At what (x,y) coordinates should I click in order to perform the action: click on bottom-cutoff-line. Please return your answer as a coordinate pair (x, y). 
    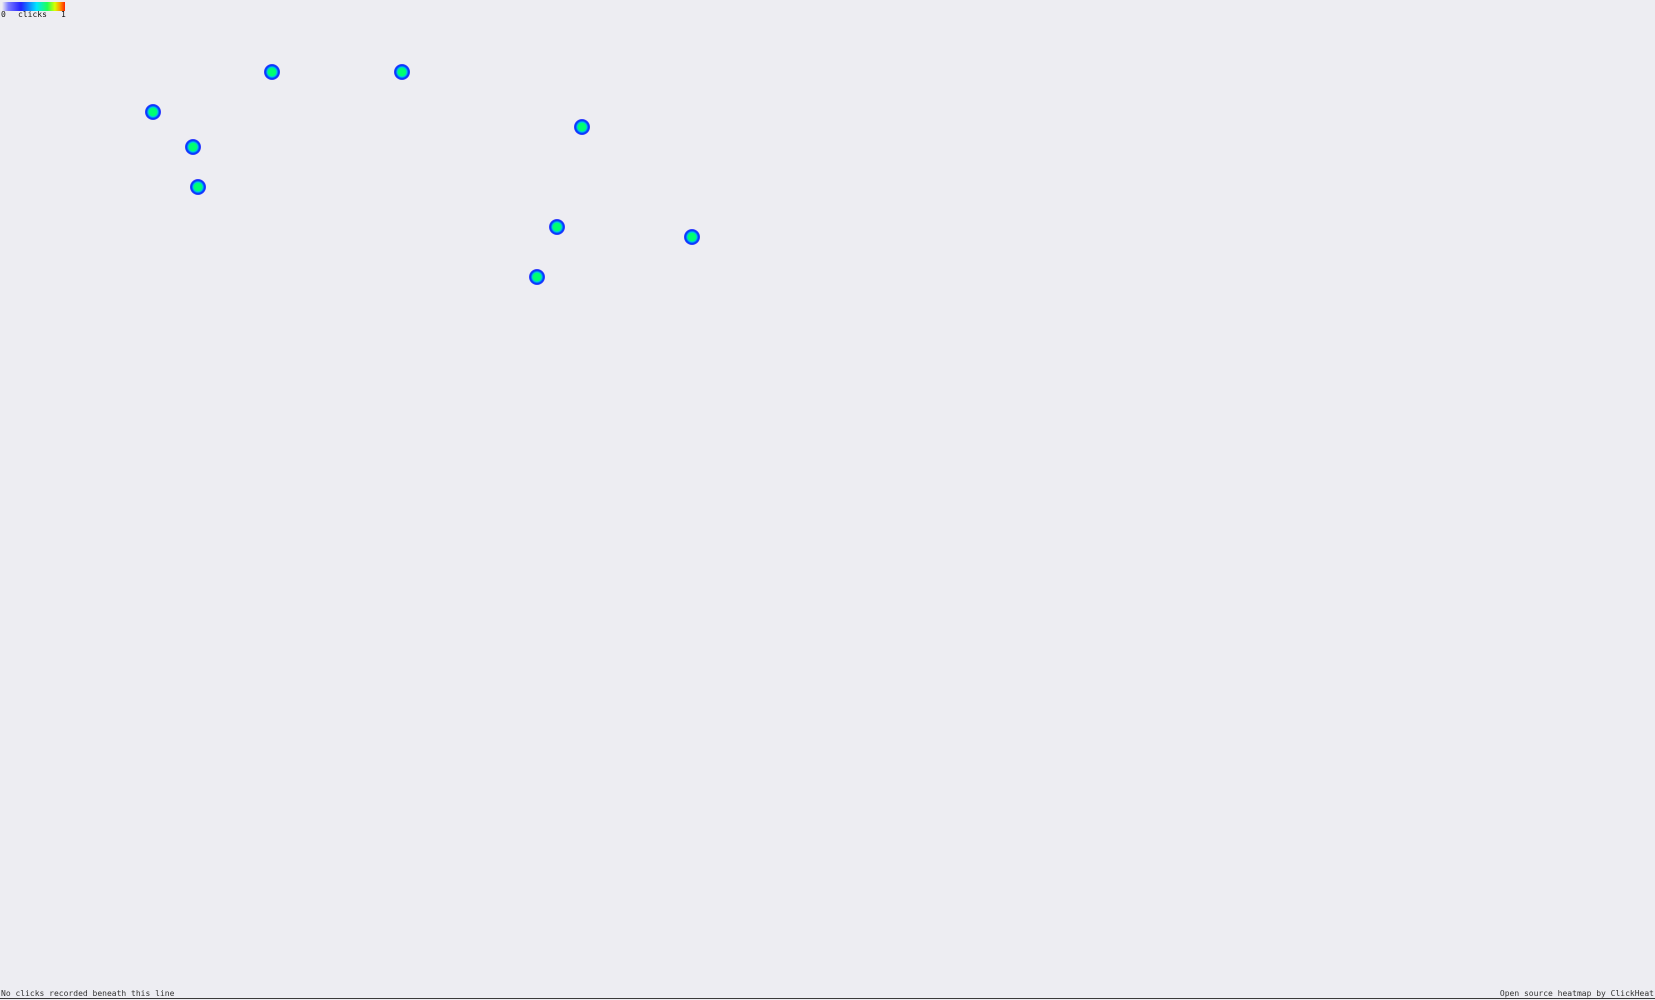
    Looking at the image, I should click on (827, 998).